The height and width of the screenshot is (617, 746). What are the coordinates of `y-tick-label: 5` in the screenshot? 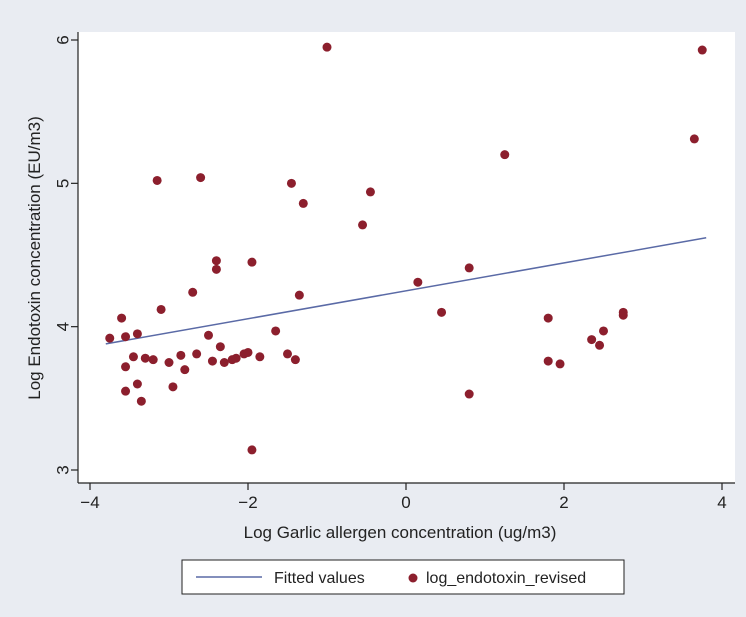 It's located at (62, 183).